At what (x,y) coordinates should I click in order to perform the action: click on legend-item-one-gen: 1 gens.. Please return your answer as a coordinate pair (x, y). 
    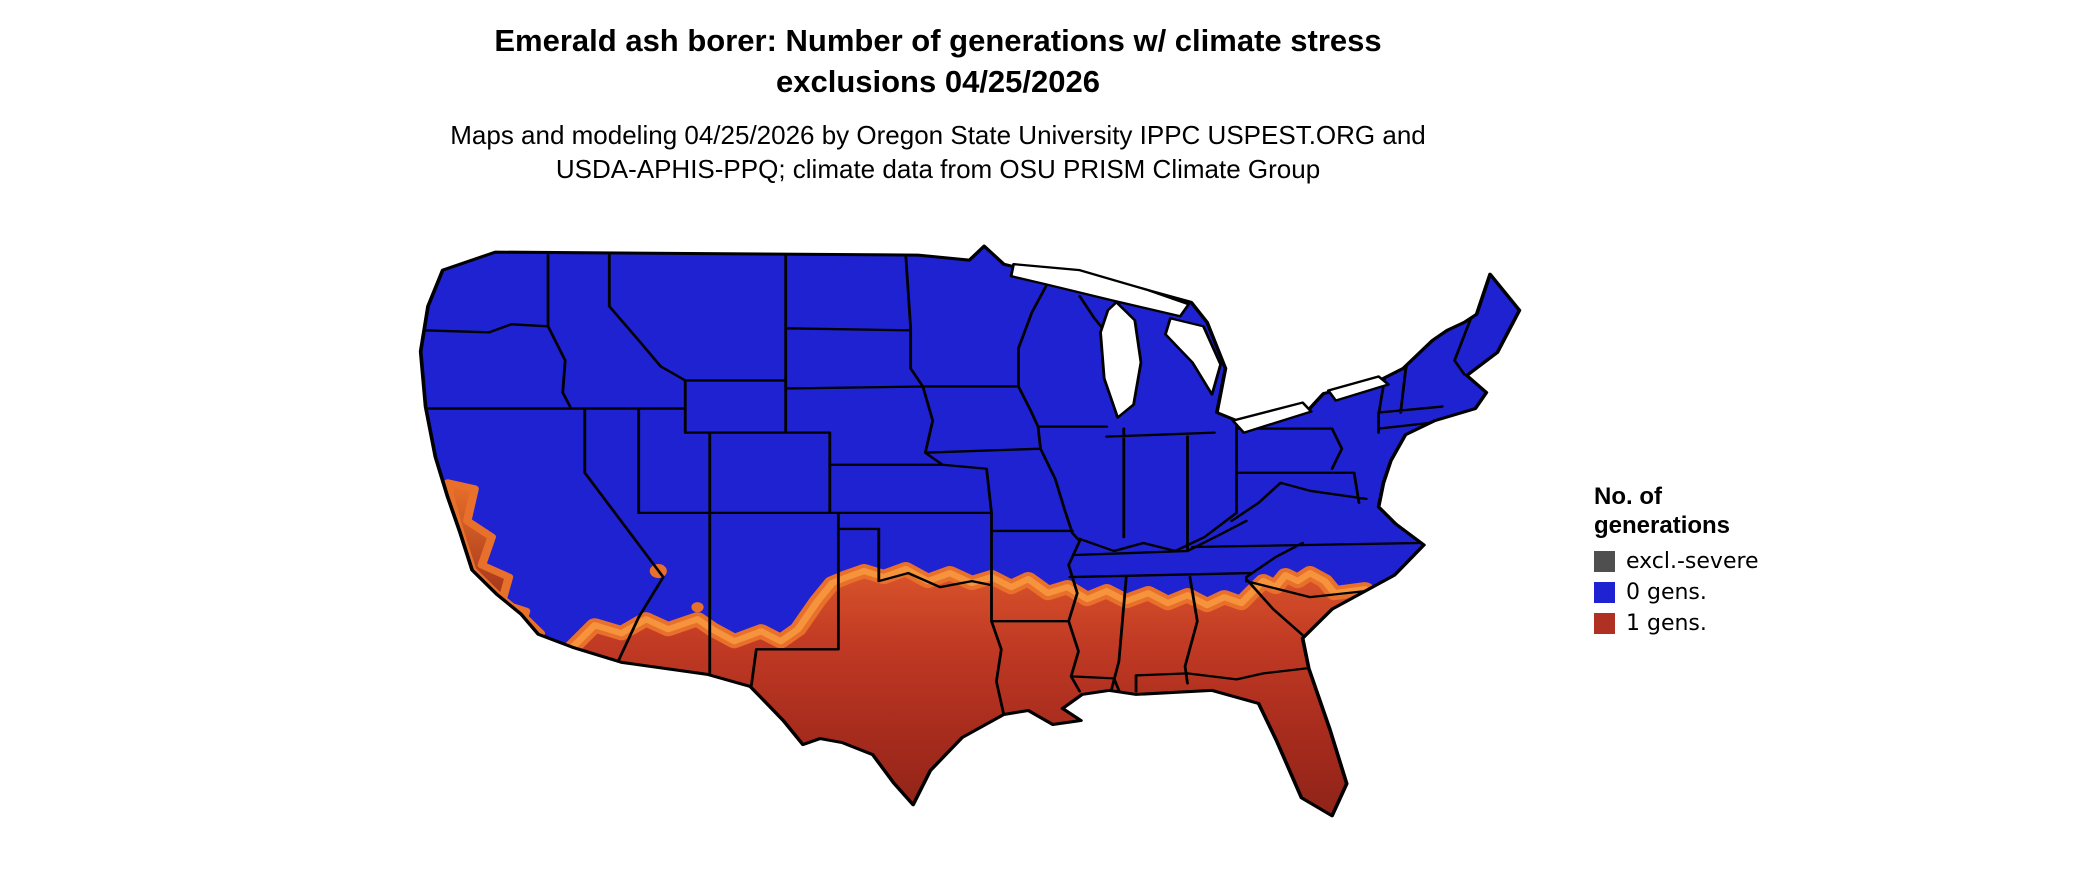
    Looking at the image, I should click on (1724, 623).